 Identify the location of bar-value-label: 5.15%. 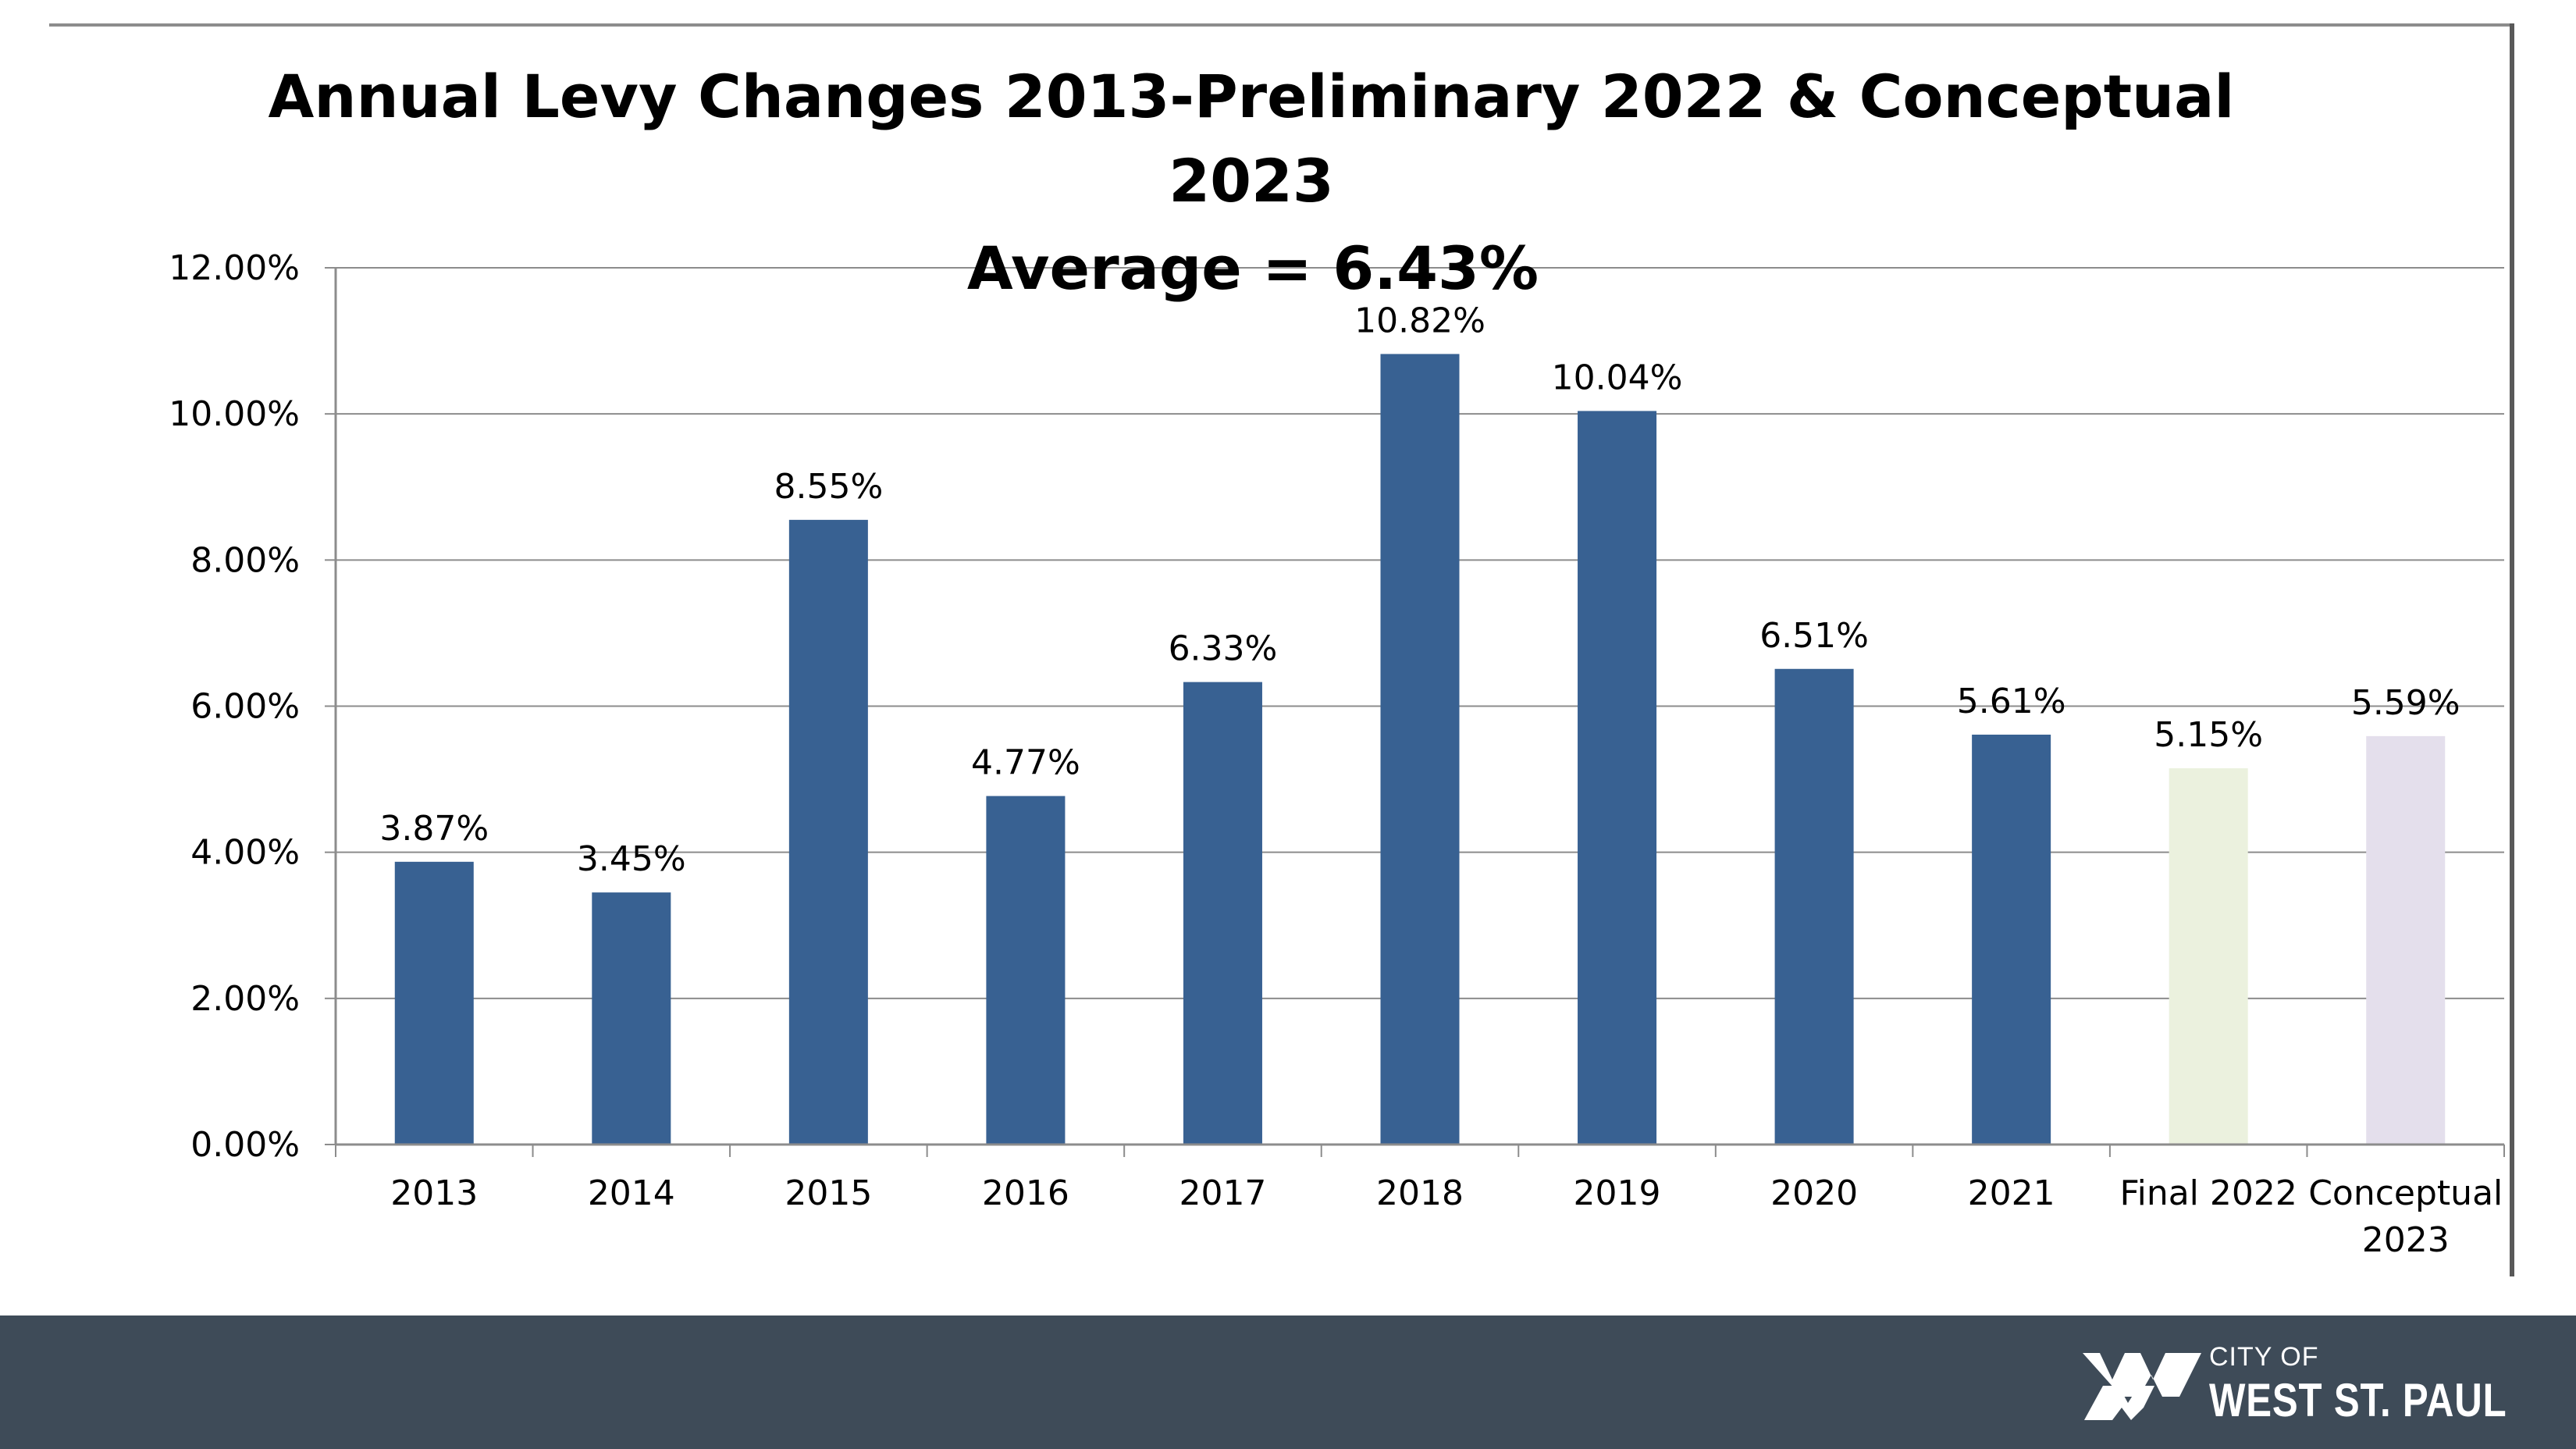
(2208, 735).